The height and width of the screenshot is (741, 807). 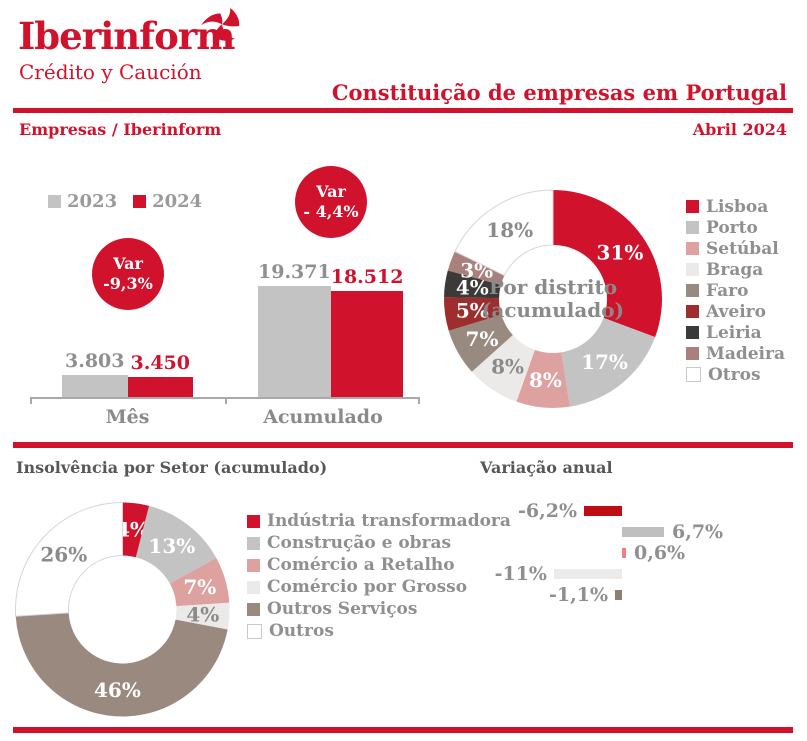 I want to click on bird-icon, so click(x=220, y=24).